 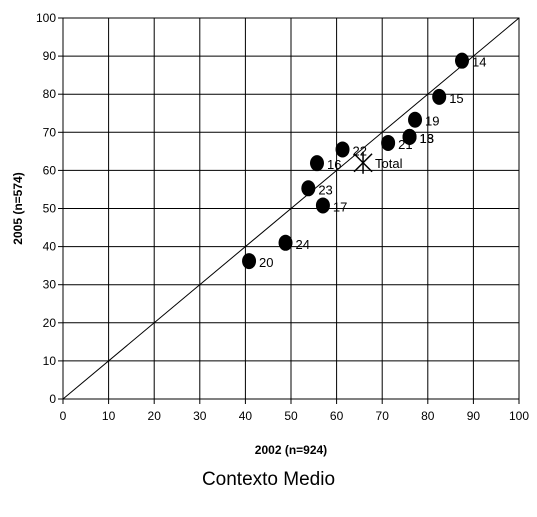 I want to click on x-tick-label: 60, so click(x=337, y=416).